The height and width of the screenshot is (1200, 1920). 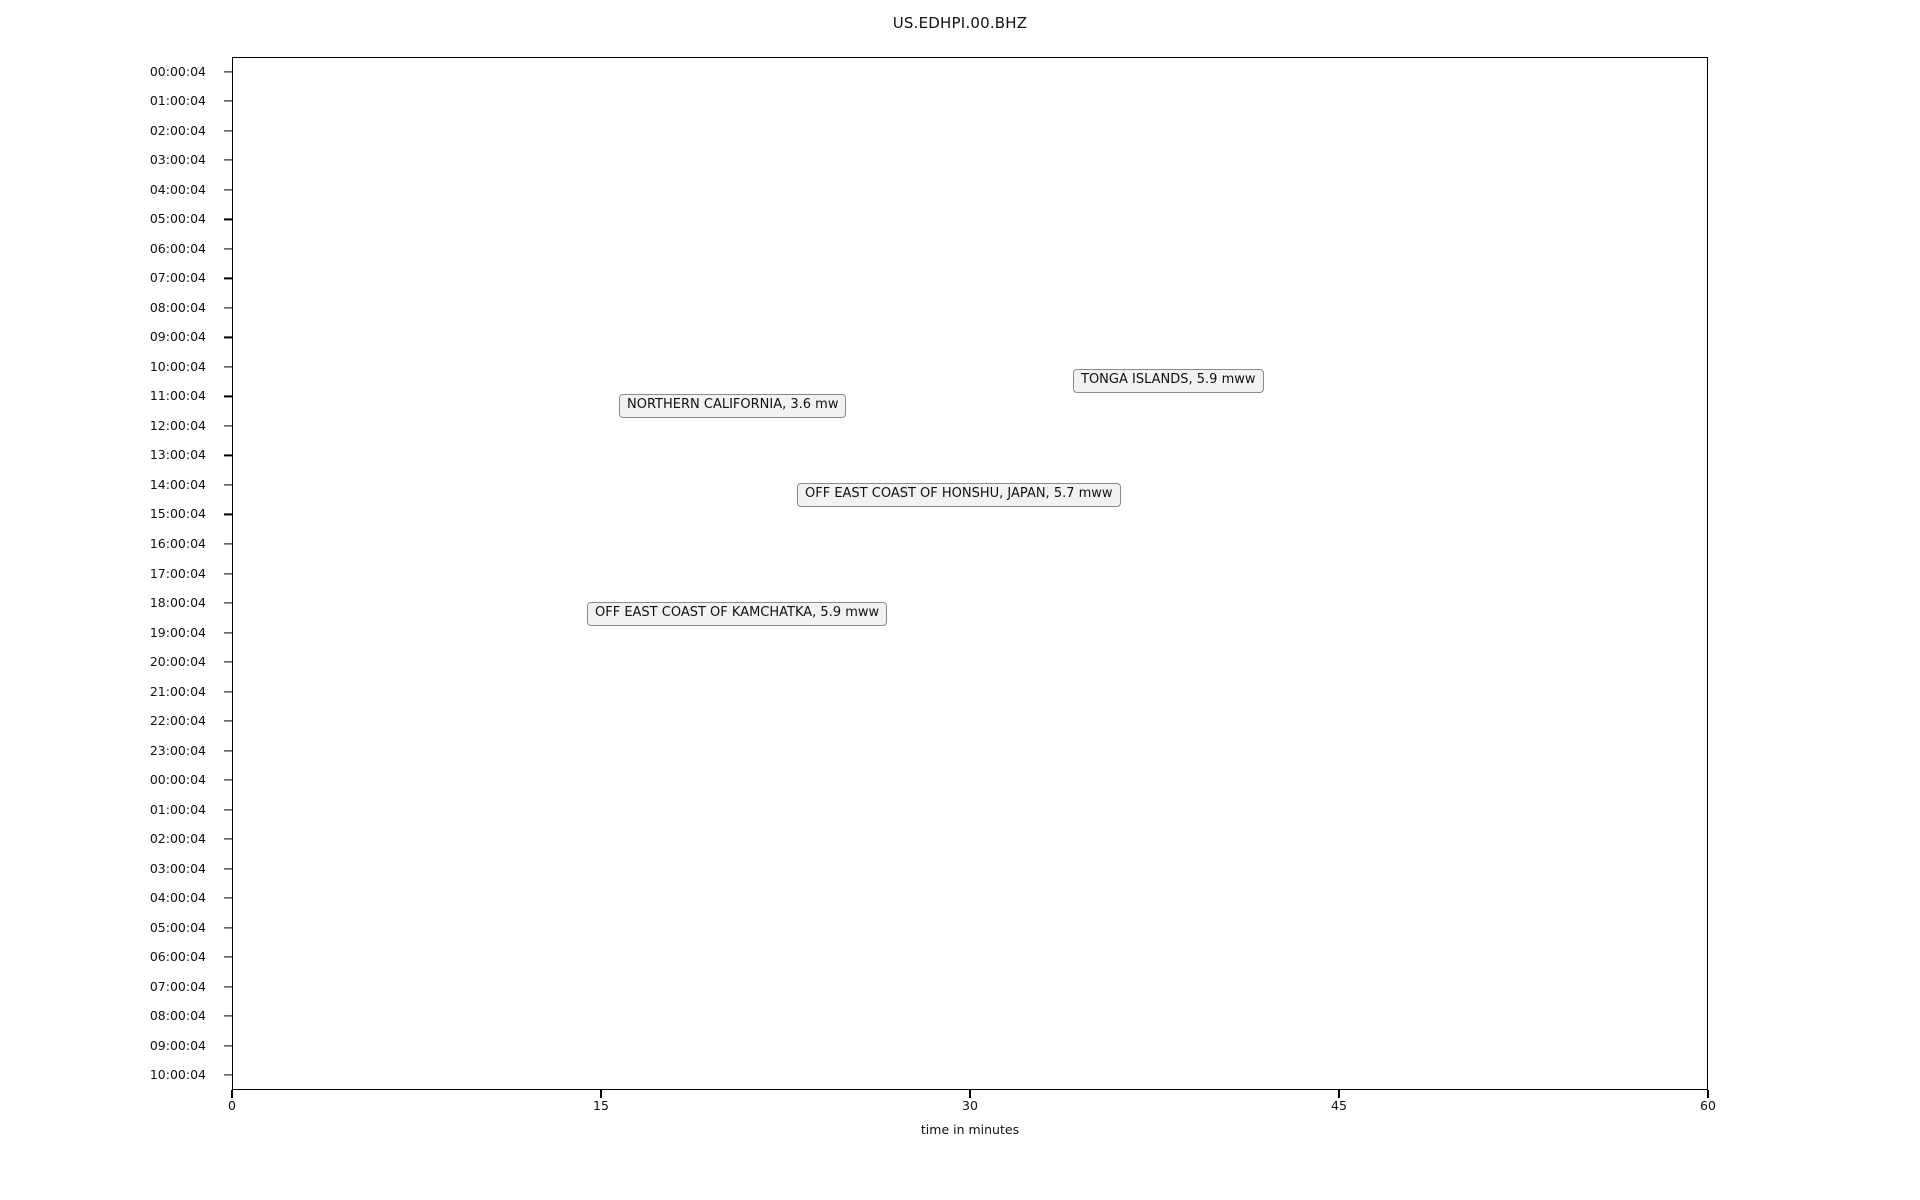 What do you see at coordinates (177, 543) in the screenshot?
I see `y-axis-tick-label: 16:00:04` at bounding box center [177, 543].